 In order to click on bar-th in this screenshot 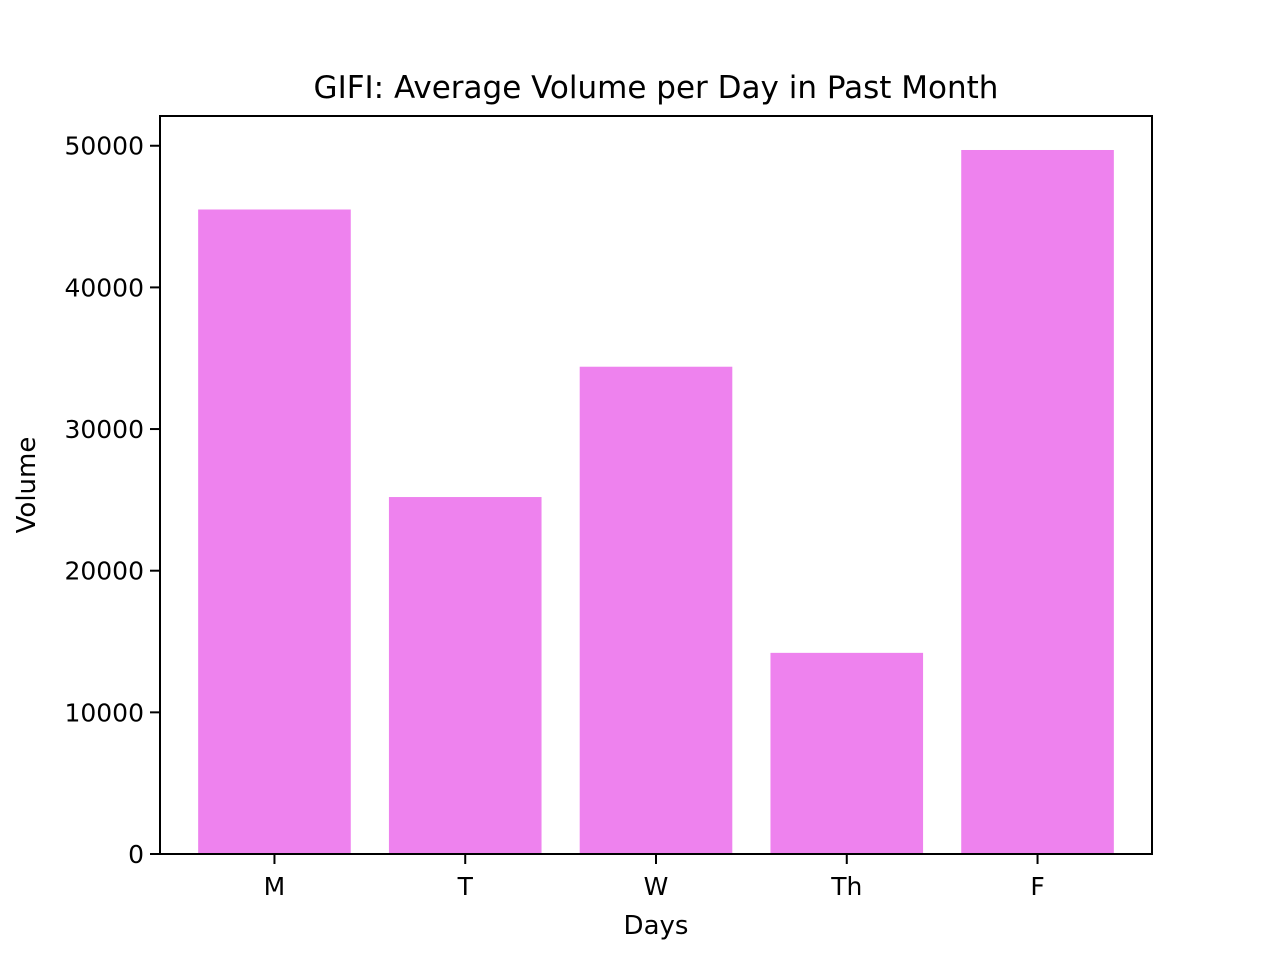, I will do `click(847, 753)`.